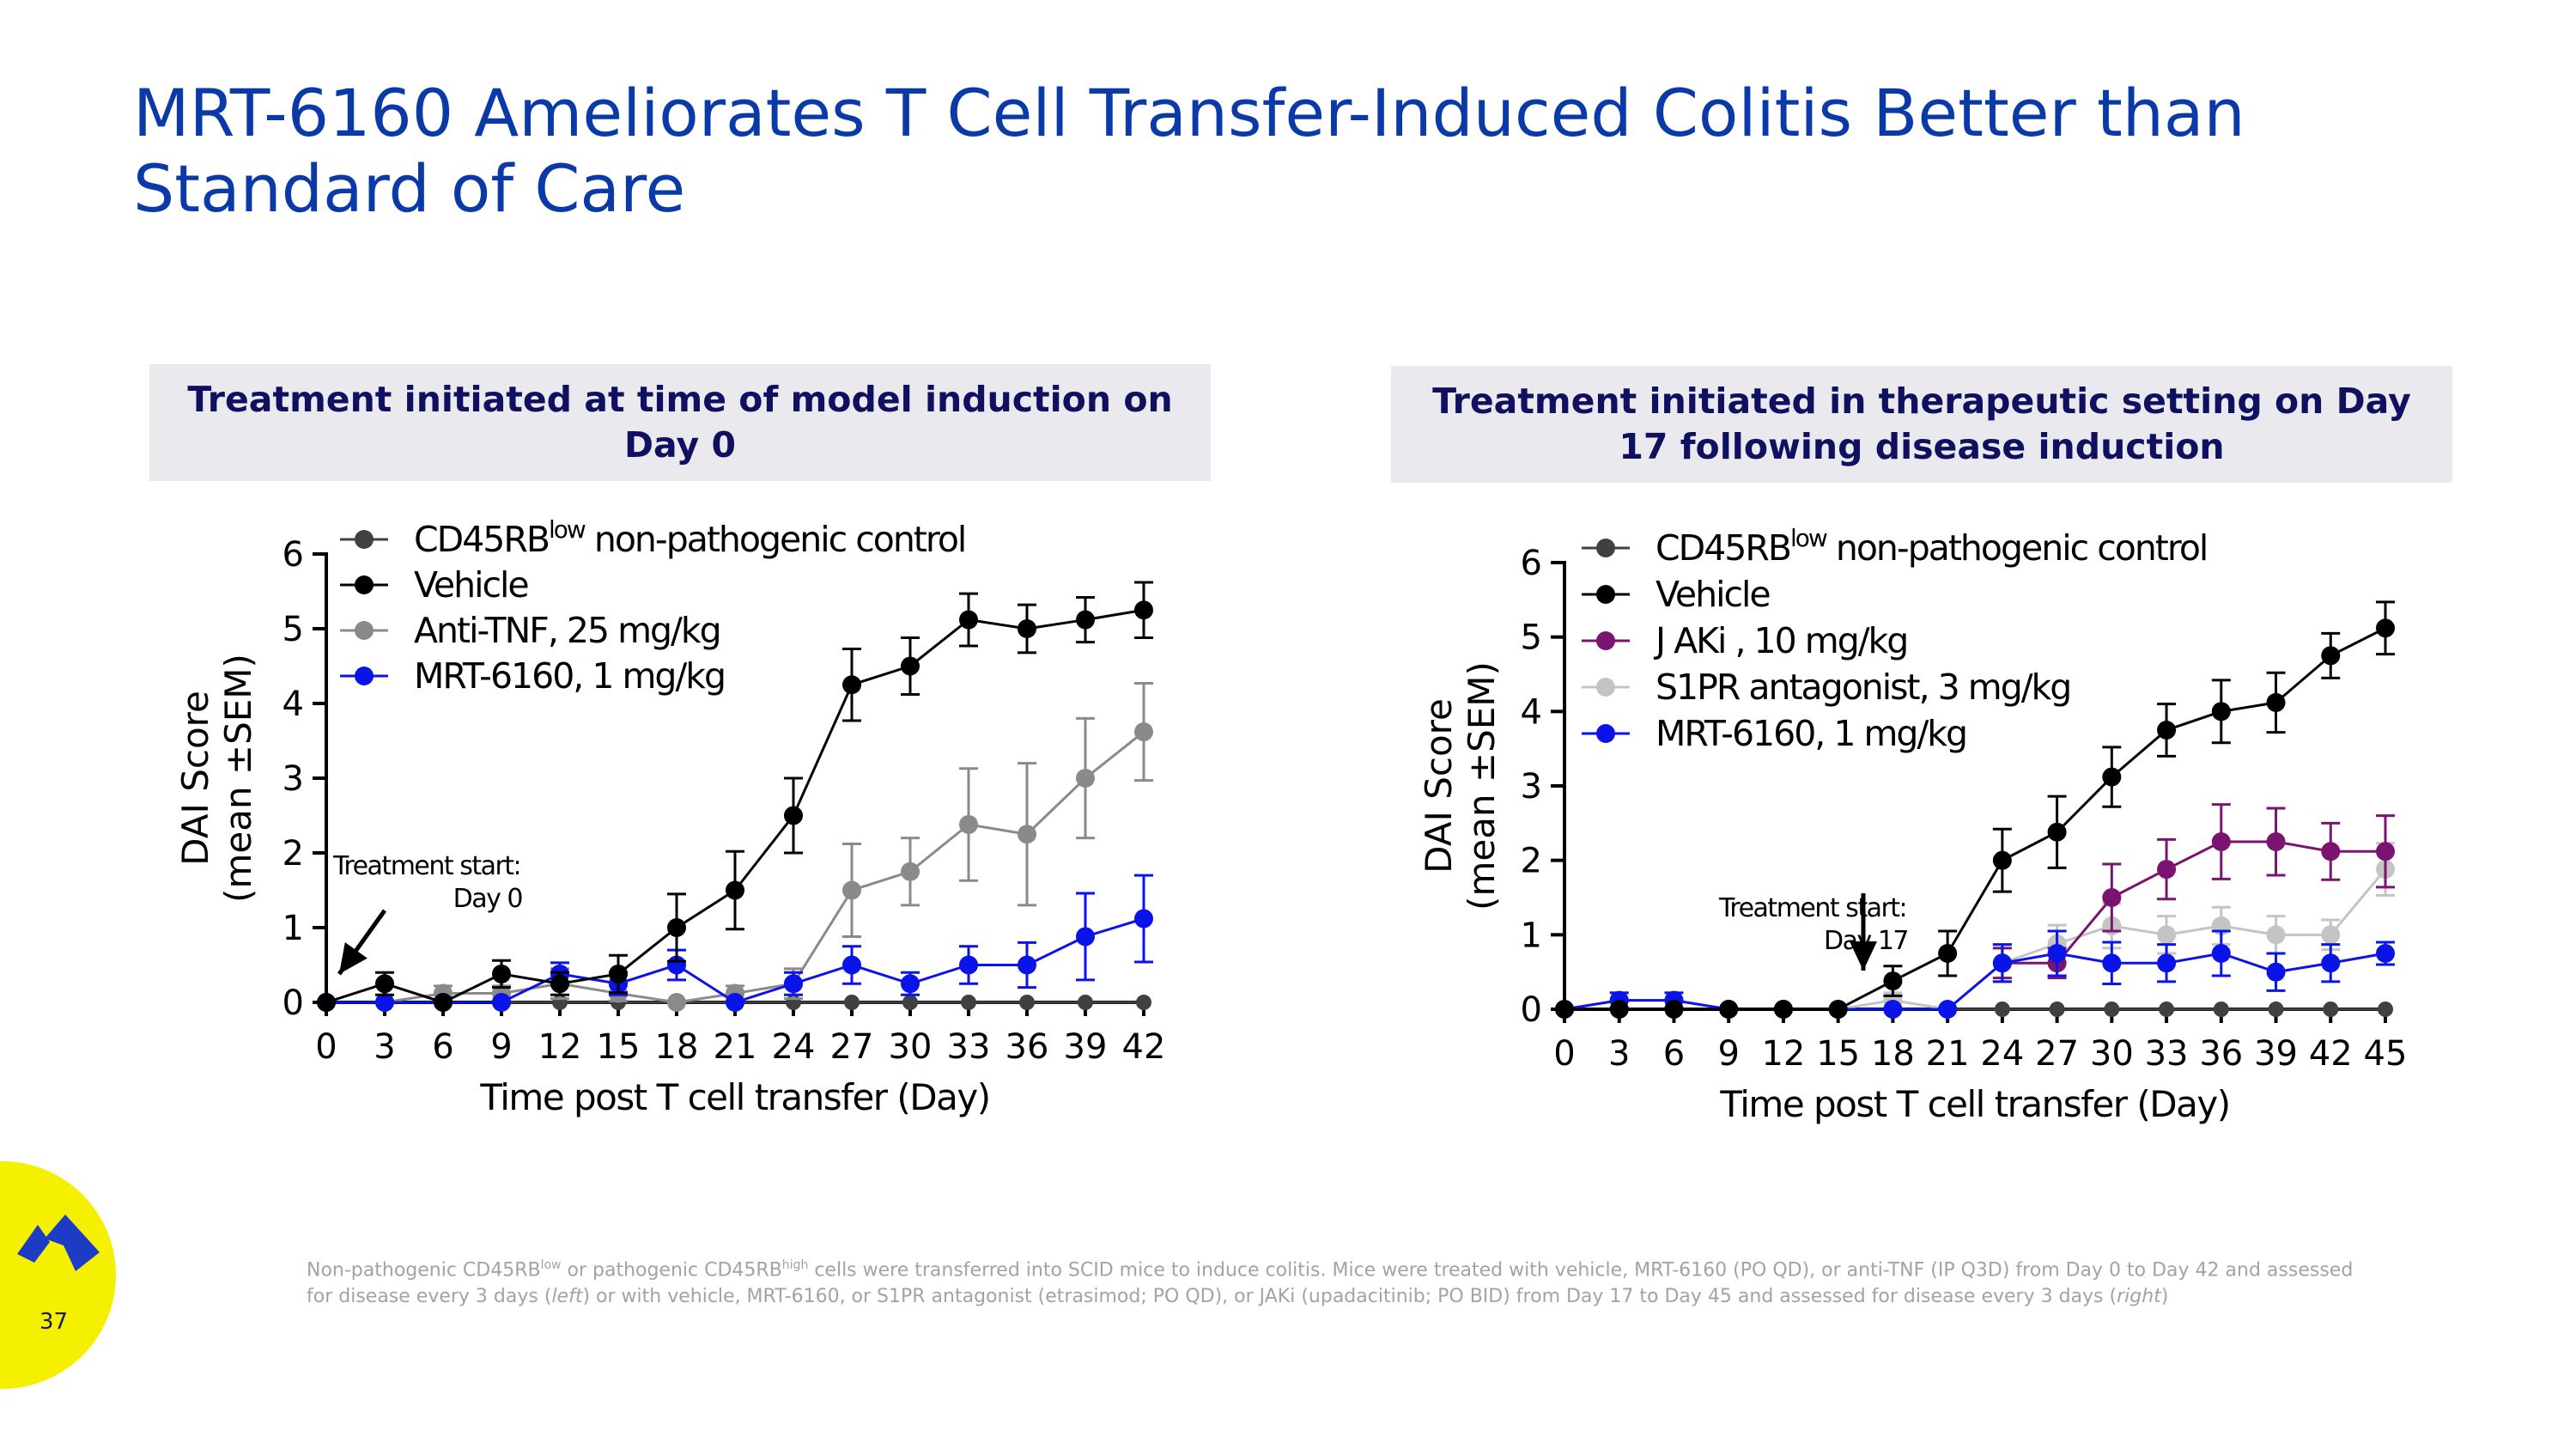 Image resolution: width=2576 pixels, height=1449 pixels. I want to click on x-tick-label: 15, so click(1838, 1054).